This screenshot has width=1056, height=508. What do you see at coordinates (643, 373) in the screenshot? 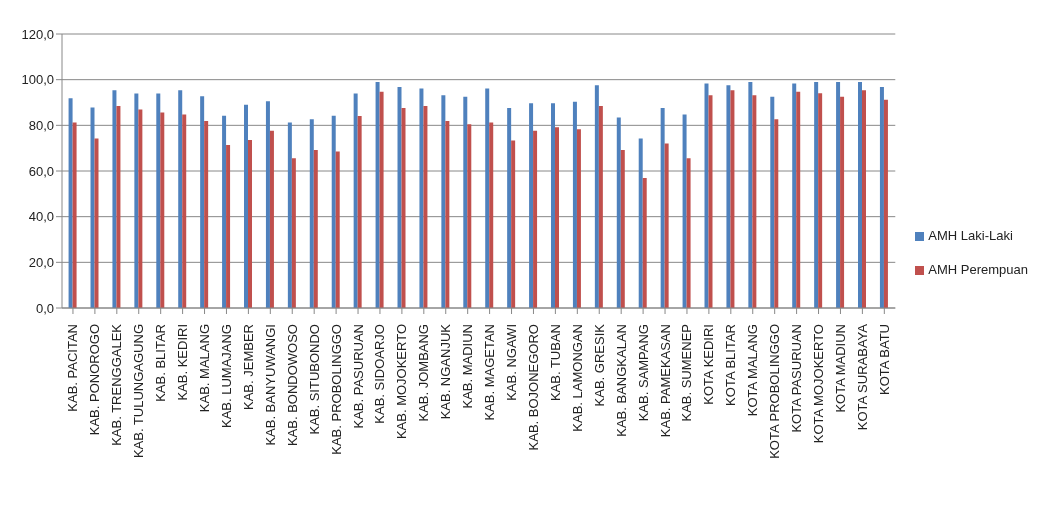
I see `x-tick-label: KAB. SAMPANG` at bounding box center [643, 373].